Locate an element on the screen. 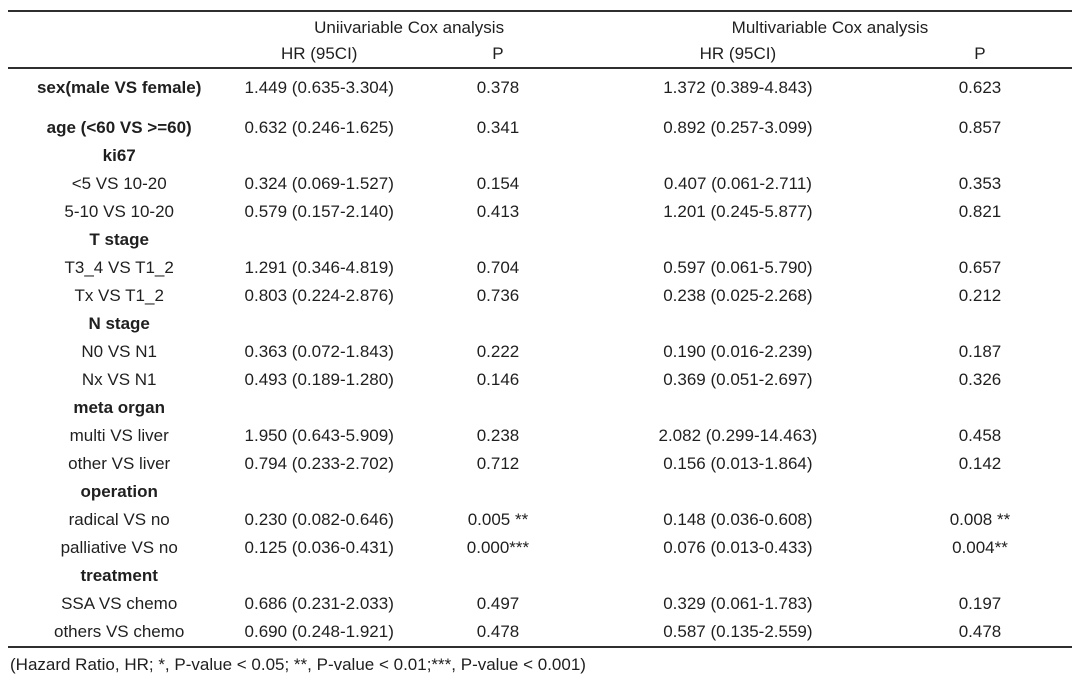  group-header-multivariable: Multivariable Cox analysis is located at coordinates (829, 25).